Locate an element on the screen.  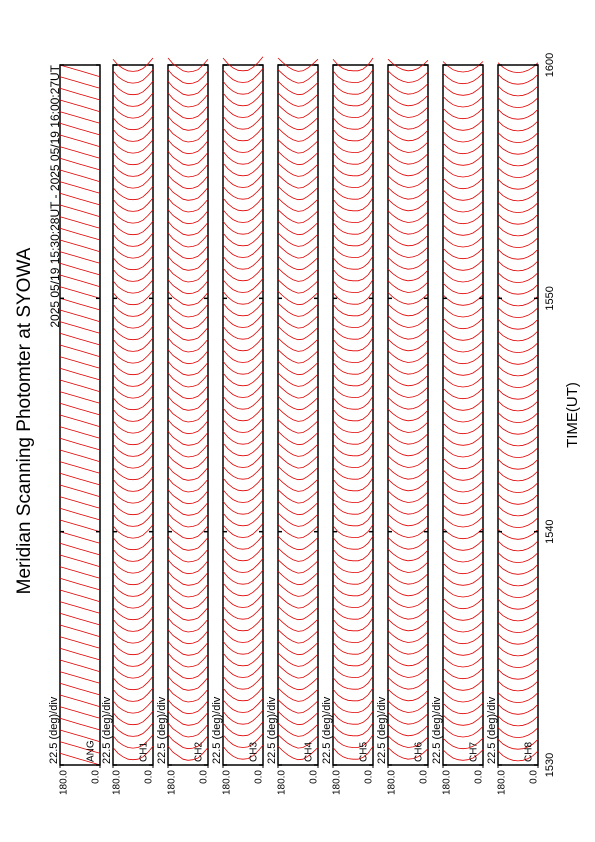
channel-label: CH8 is located at coordinates (529, 752).